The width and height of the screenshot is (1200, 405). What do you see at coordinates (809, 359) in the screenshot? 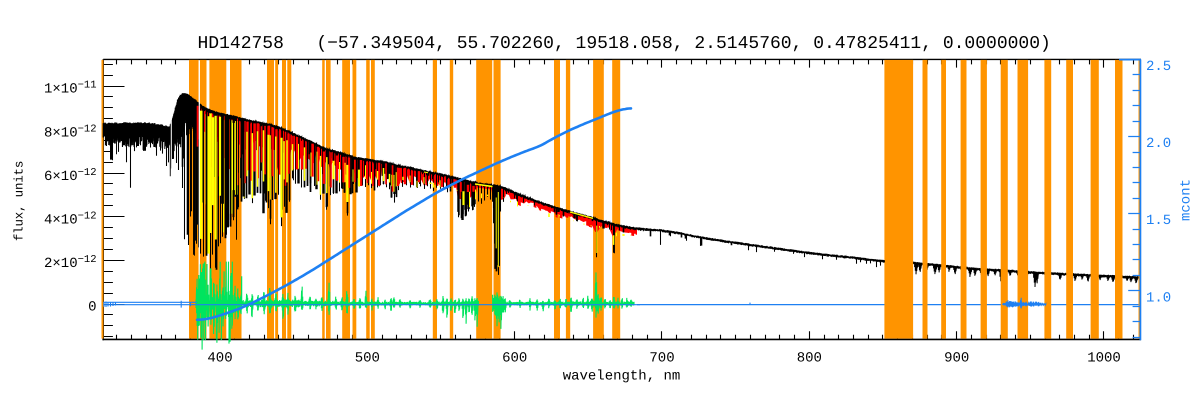
I see `svg-text: 800` at bounding box center [809, 359].